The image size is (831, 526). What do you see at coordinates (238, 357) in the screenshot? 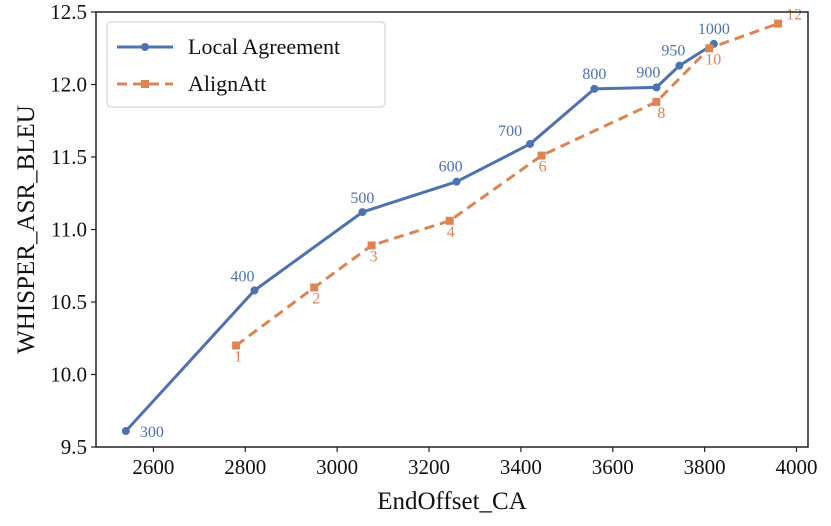
I see `data-label-alignatt: 1` at bounding box center [238, 357].